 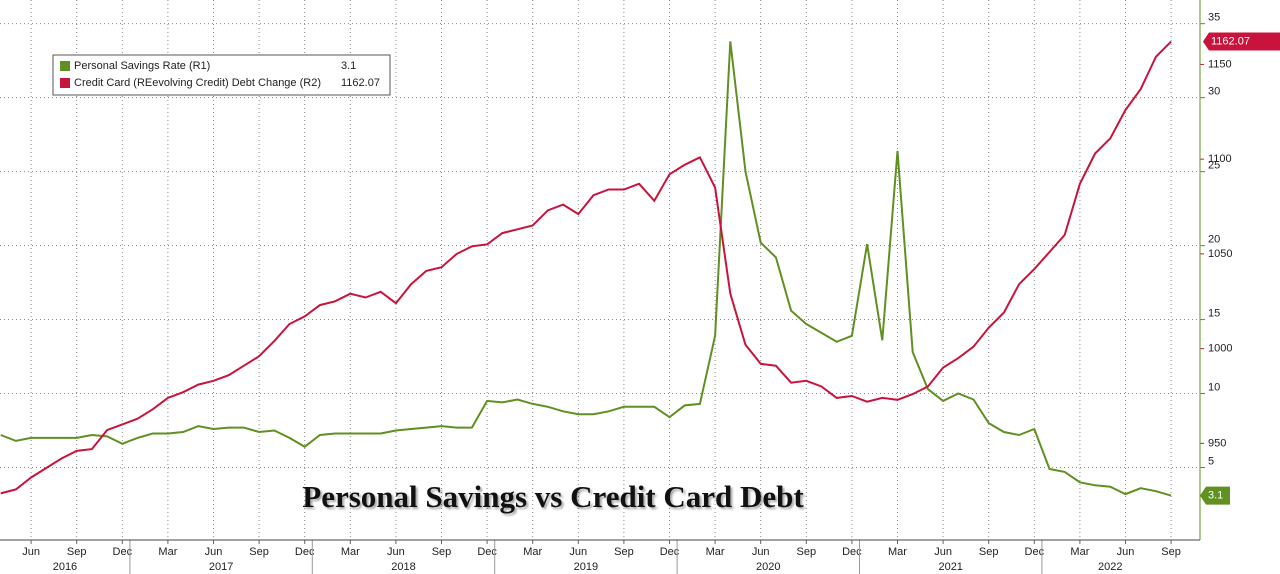 I want to click on y-tick-label: 5, so click(x=1211, y=461).